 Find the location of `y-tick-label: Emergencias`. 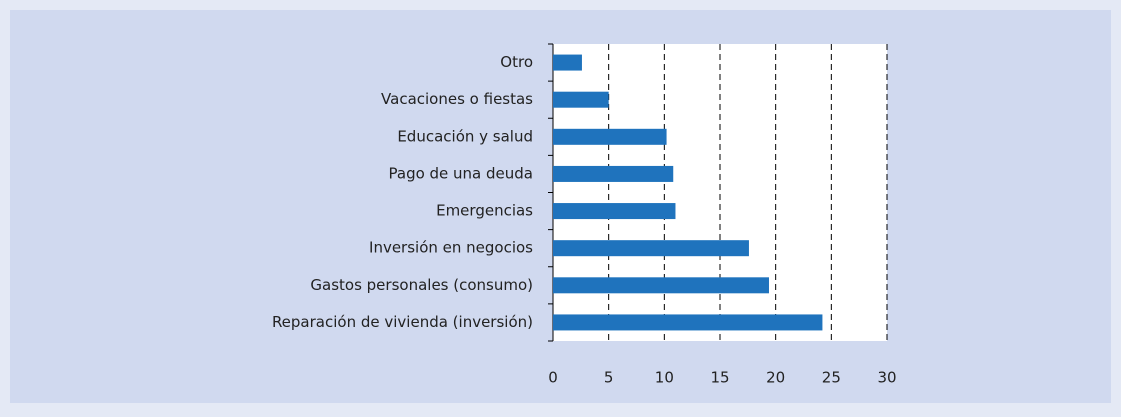

y-tick-label: Emergencias is located at coordinates (484, 211).